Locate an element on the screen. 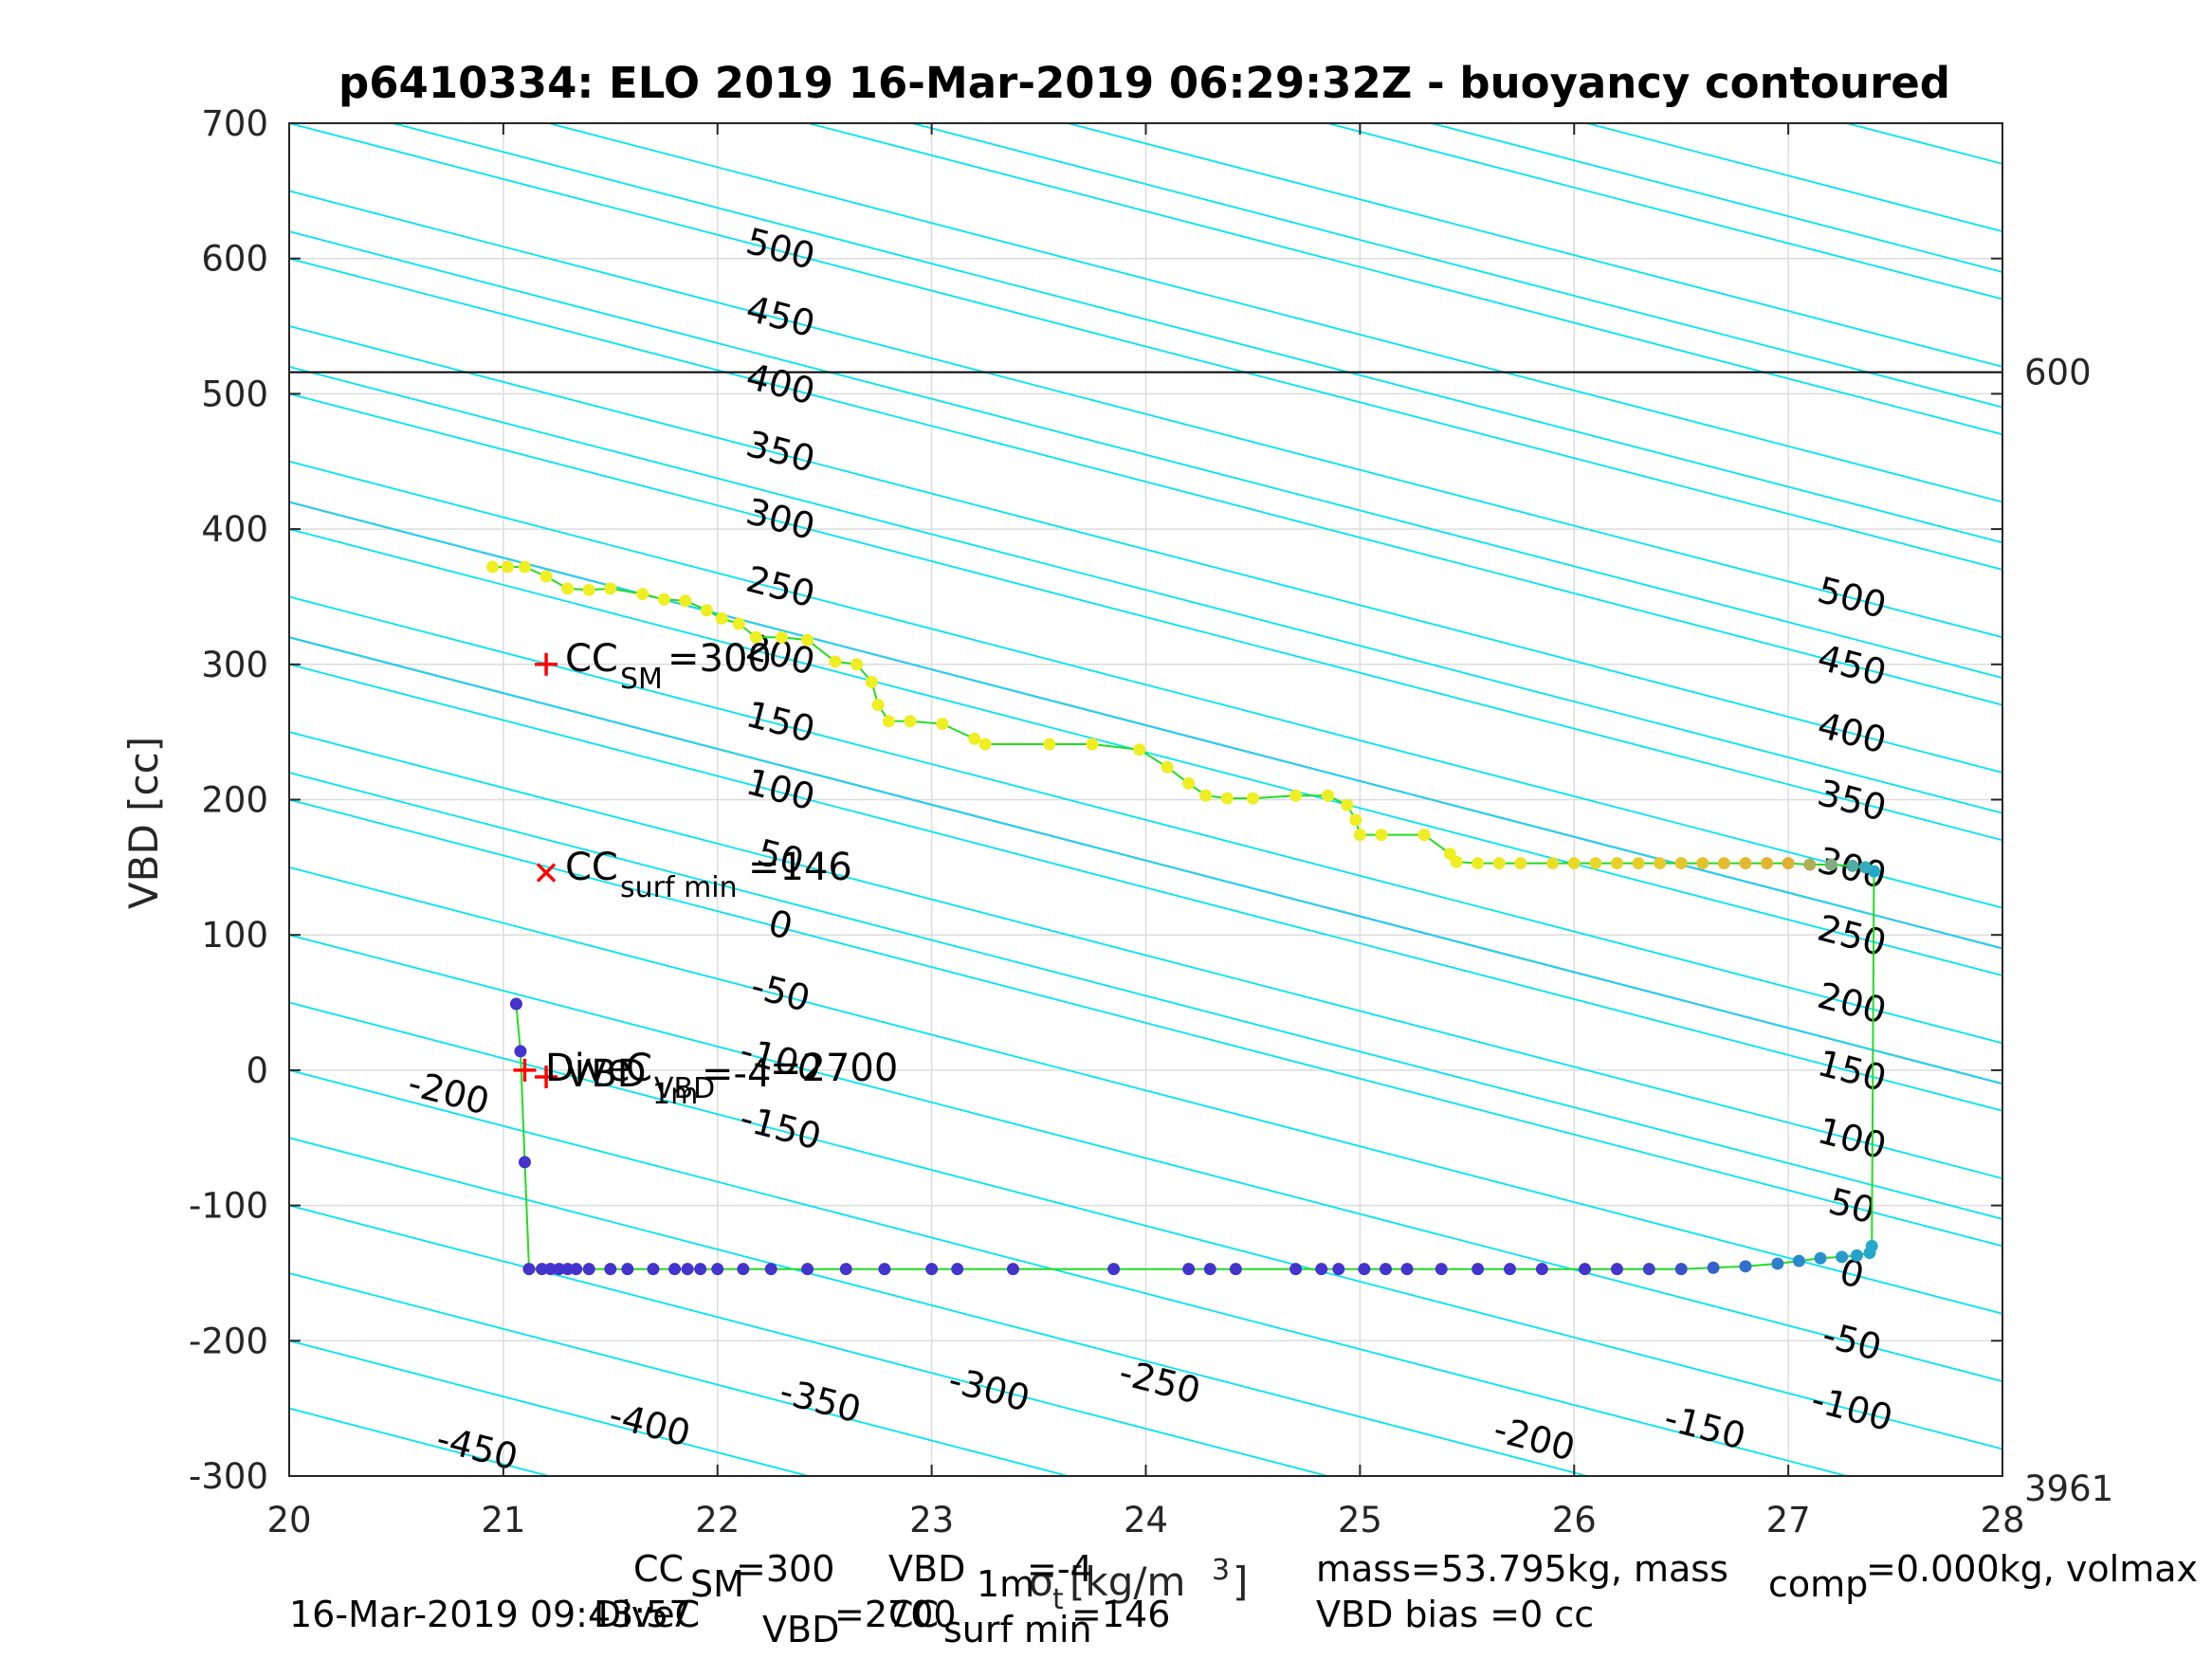 Image resolution: width=2212 pixels, height=1659 pixels. y-tick-label: 500 is located at coordinates (234, 394).